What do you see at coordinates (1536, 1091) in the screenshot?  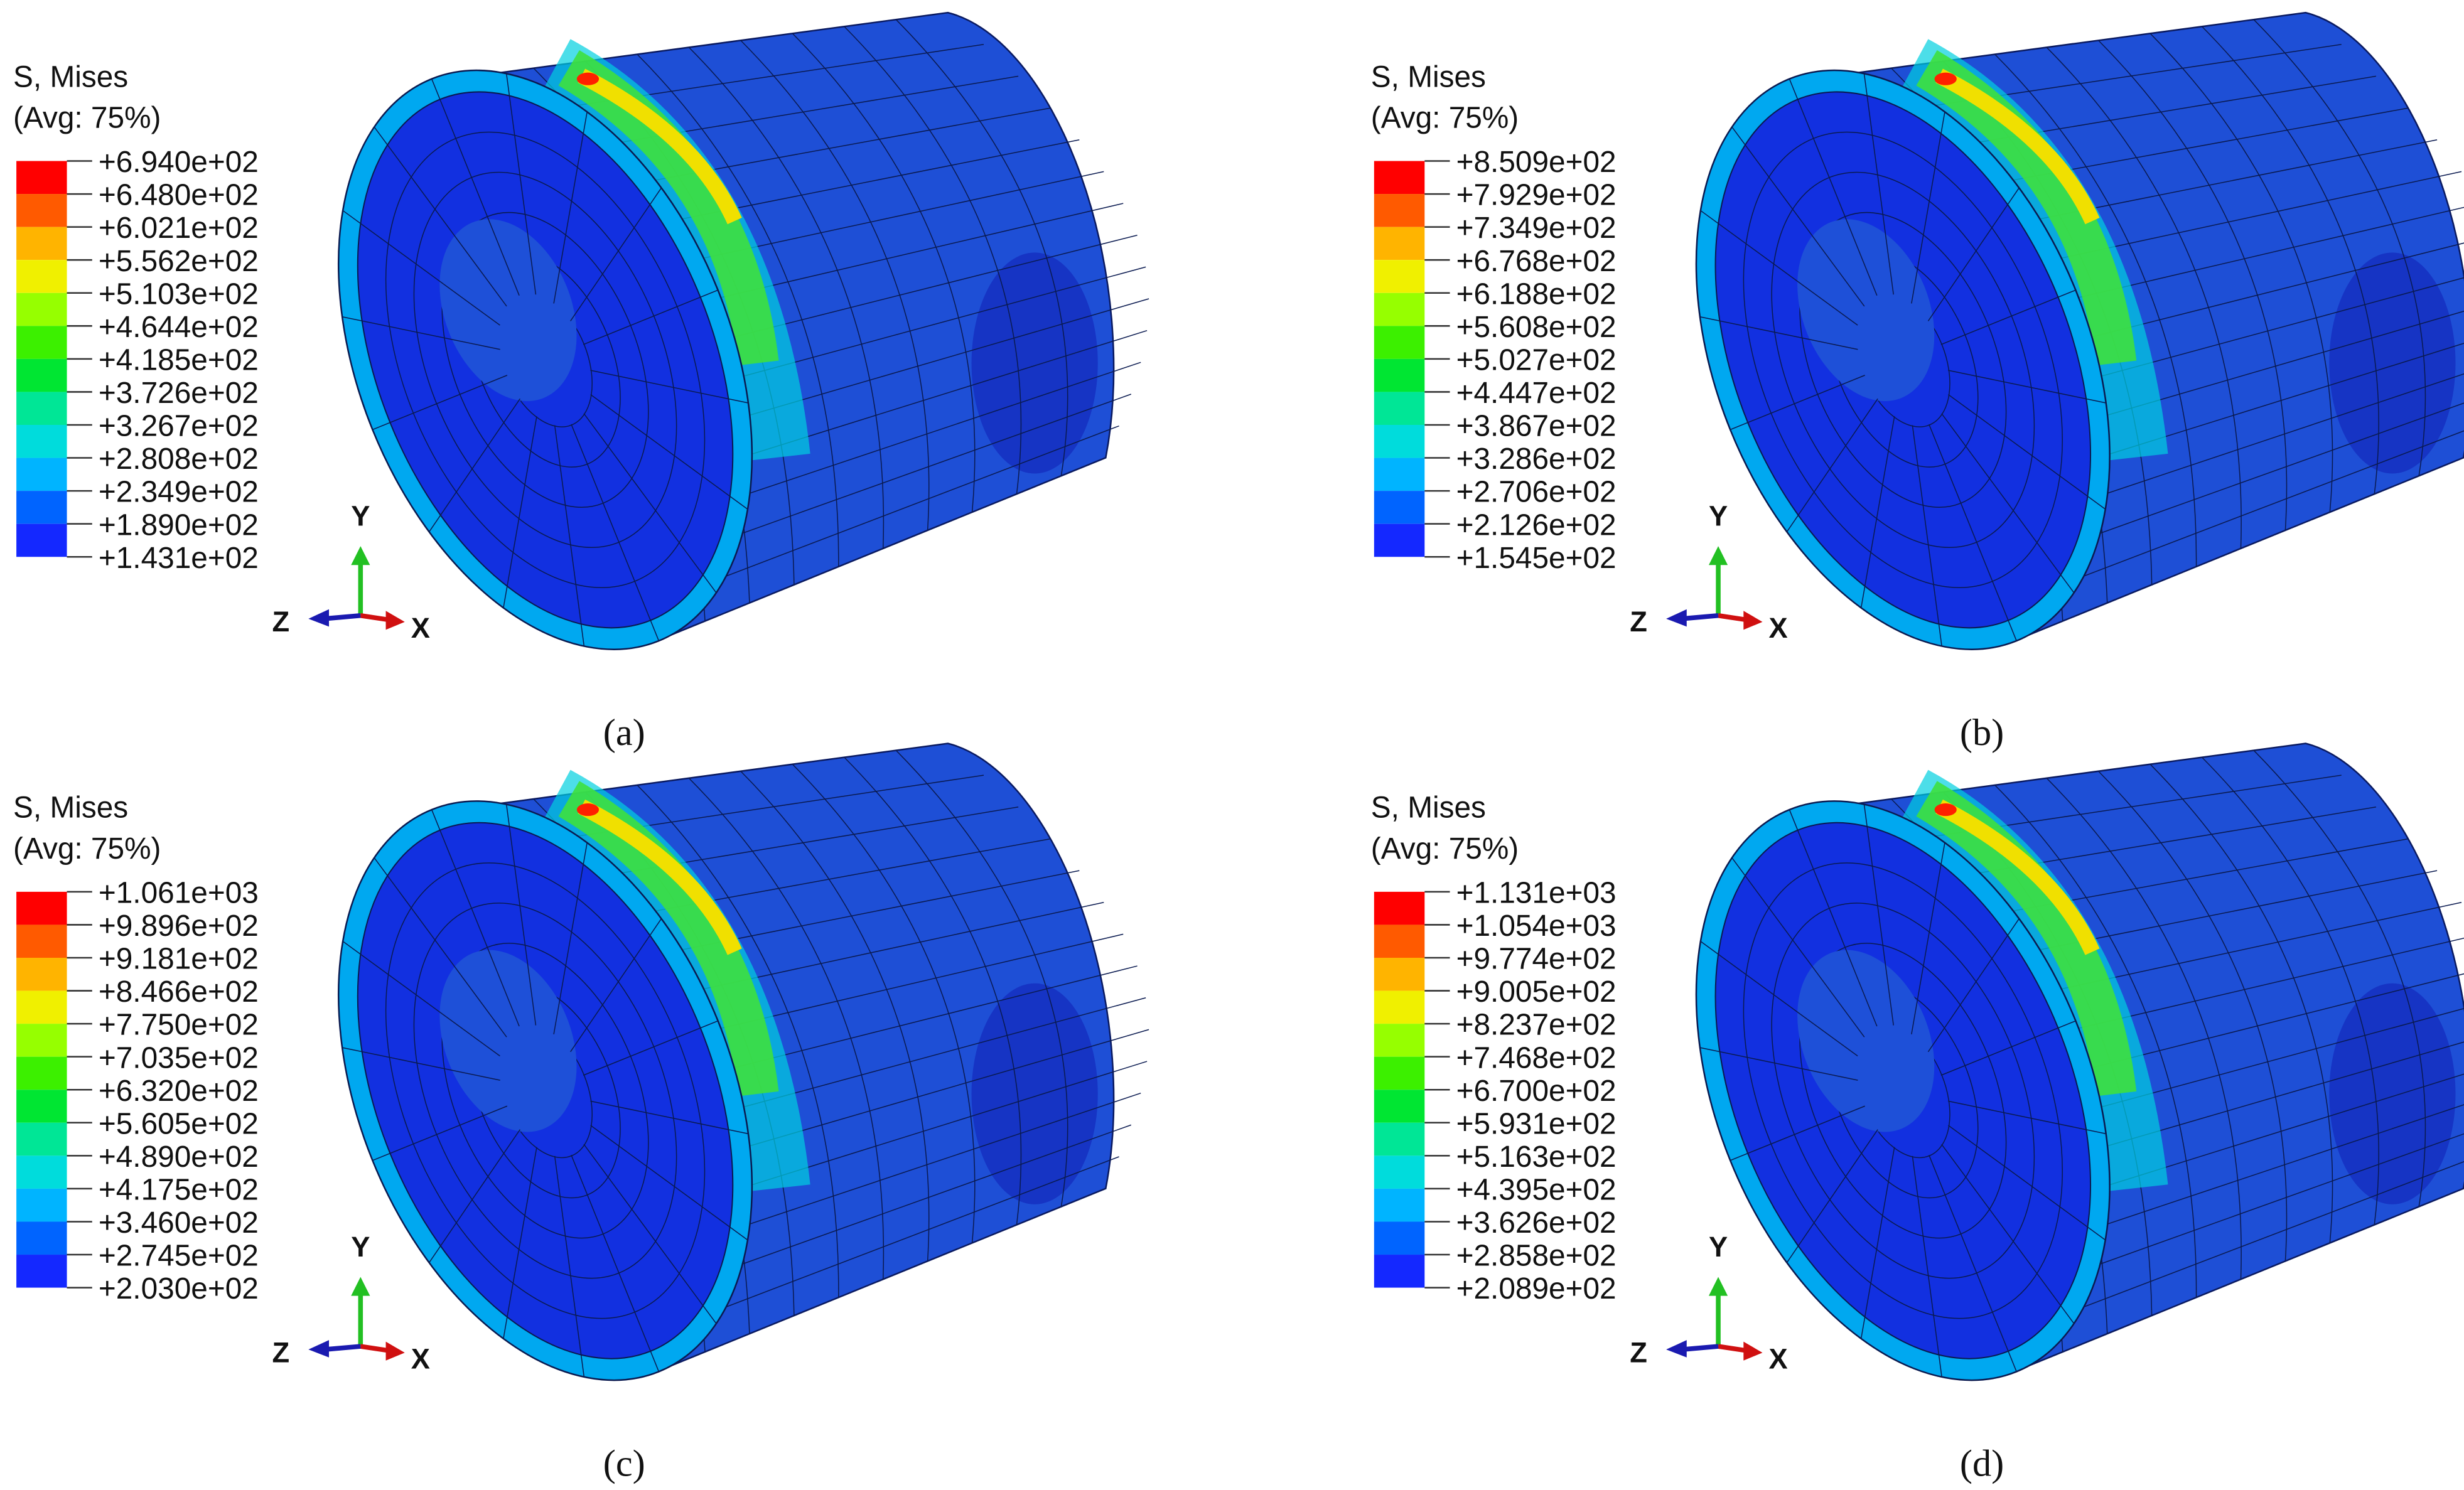 I see `legend-label: +6.700e+02` at bounding box center [1536, 1091].